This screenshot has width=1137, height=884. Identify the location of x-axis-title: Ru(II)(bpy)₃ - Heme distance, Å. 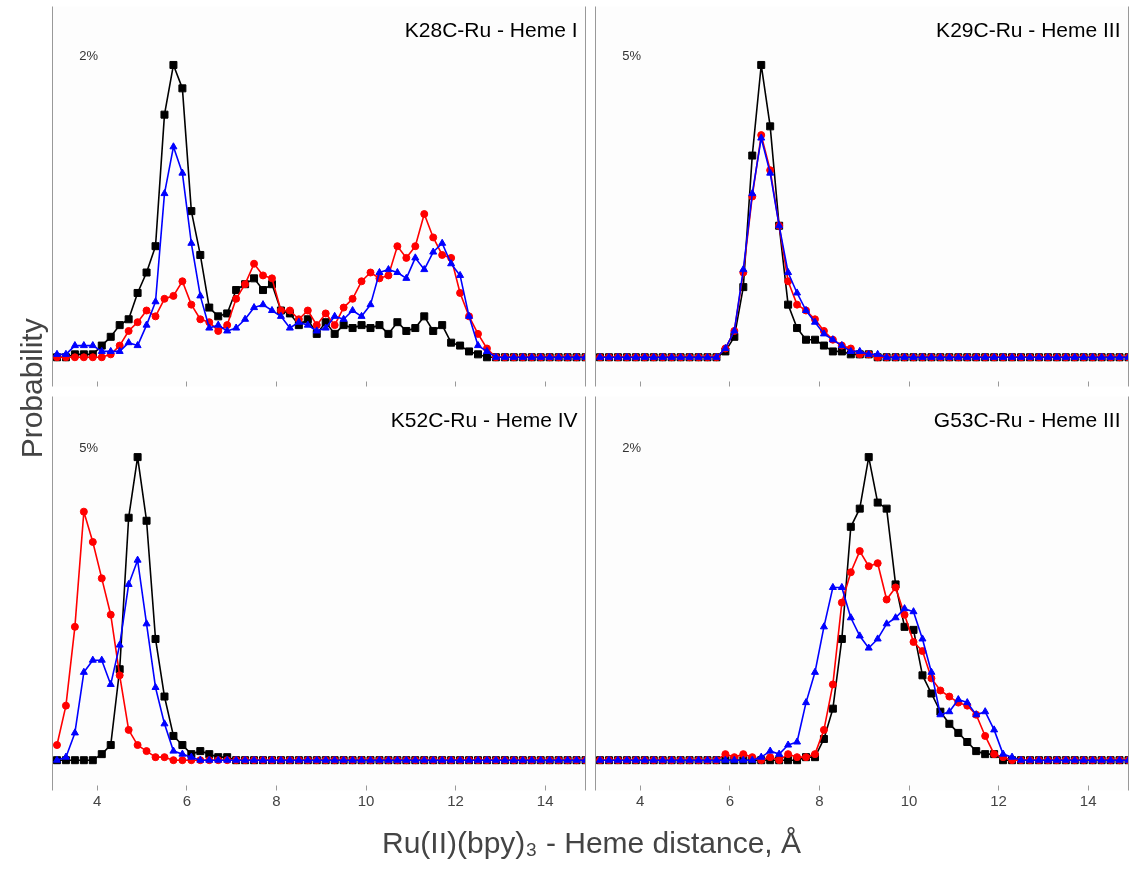
(592, 843).